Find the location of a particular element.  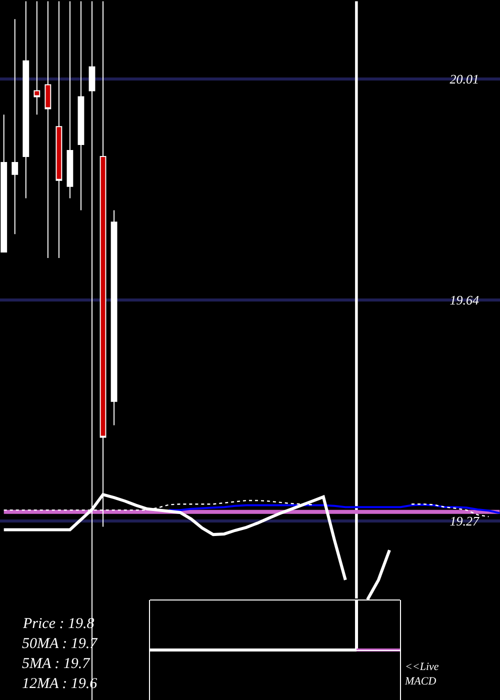

y-tick-label: 19.27 is located at coordinates (465, 520).